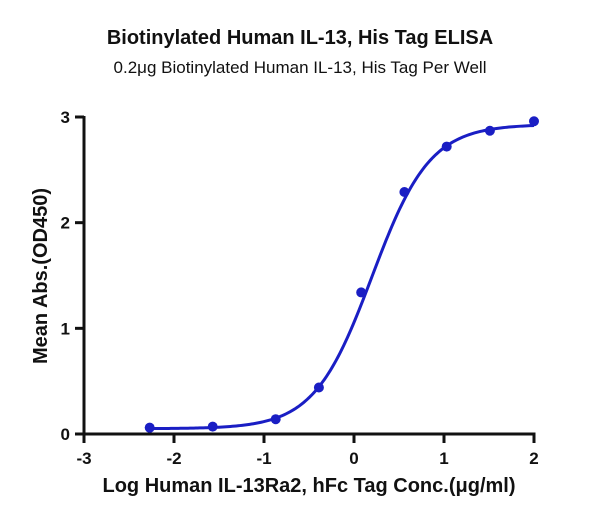 This screenshot has height=520, width=600. What do you see at coordinates (41, 276) in the screenshot?
I see `y-axis-title: Mean Abs.(OD450)` at bounding box center [41, 276].